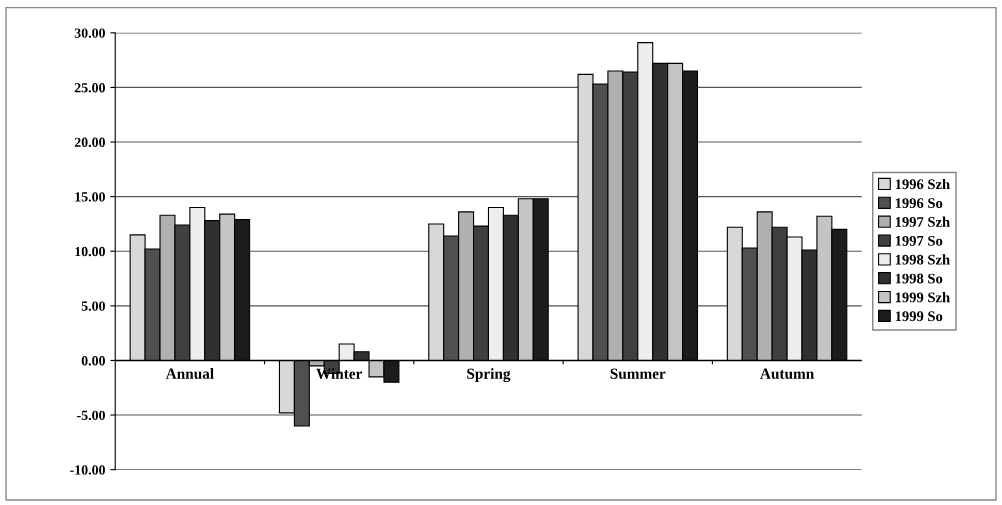 Image resolution: width=1002 pixels, height=505 pixels. I want to click on legend-label: 1996 Szh, so click(922, 184).